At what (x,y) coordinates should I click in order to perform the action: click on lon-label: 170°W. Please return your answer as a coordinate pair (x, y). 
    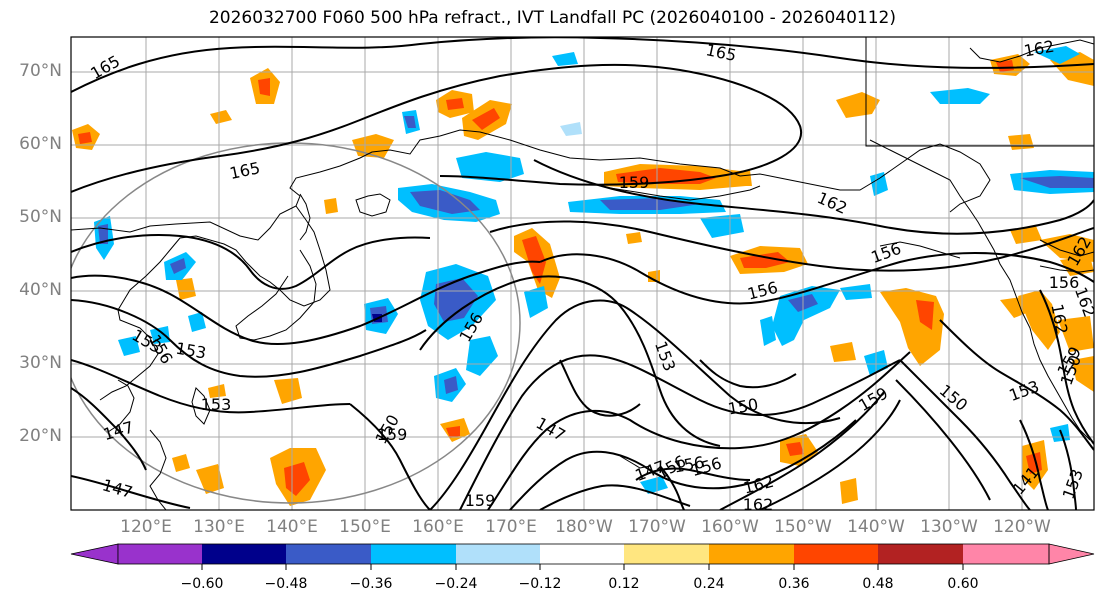
    Looking at the image, I should click on (657, 527).